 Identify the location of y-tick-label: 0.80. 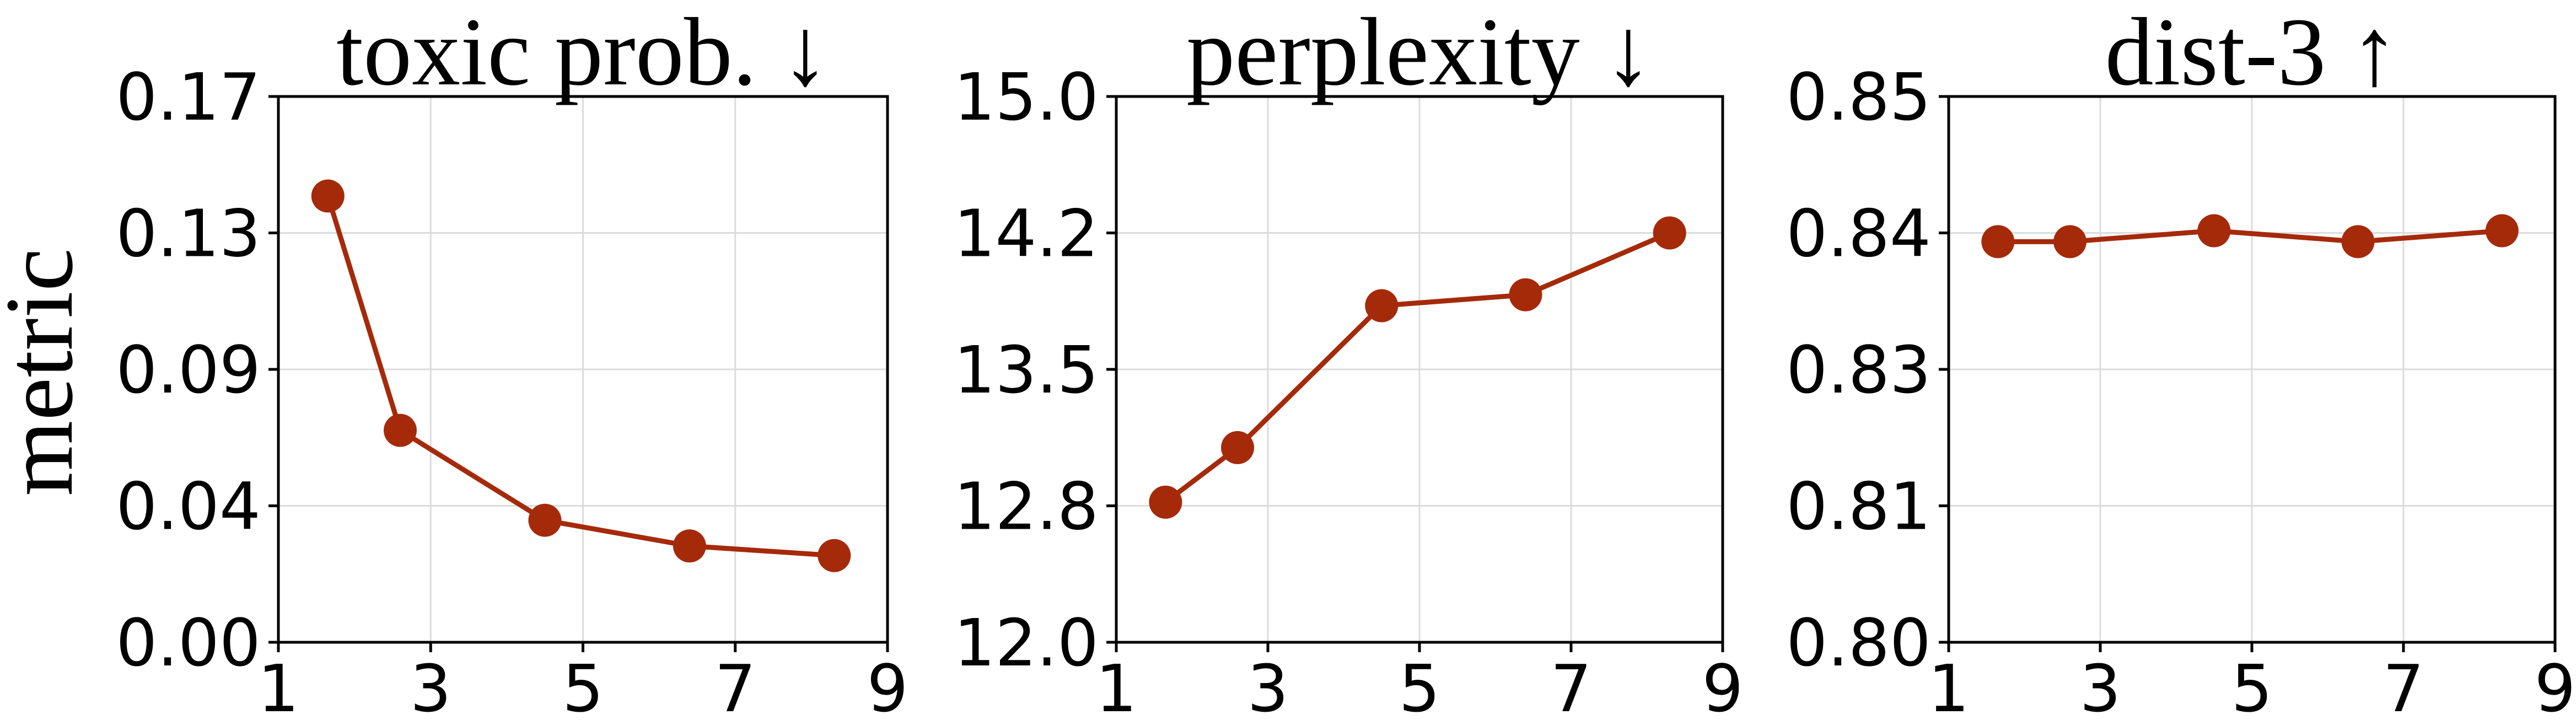
(1858, 643).